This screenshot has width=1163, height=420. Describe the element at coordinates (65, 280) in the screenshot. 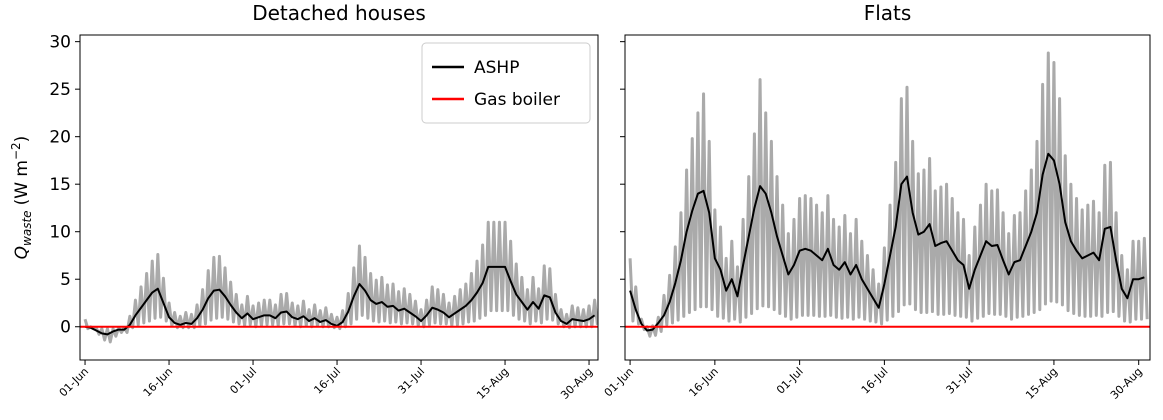

I see `y-tick-label: 5` at that location.